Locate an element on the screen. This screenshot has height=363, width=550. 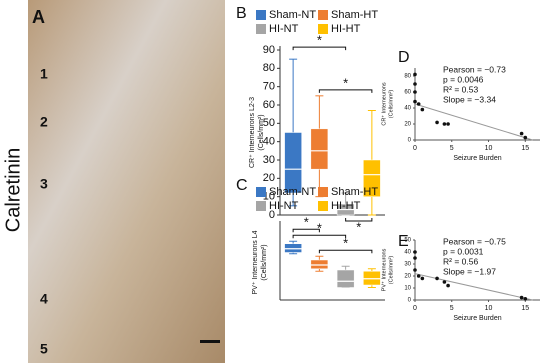
legend-label: HI-HT is located at coordinates (346, 206).